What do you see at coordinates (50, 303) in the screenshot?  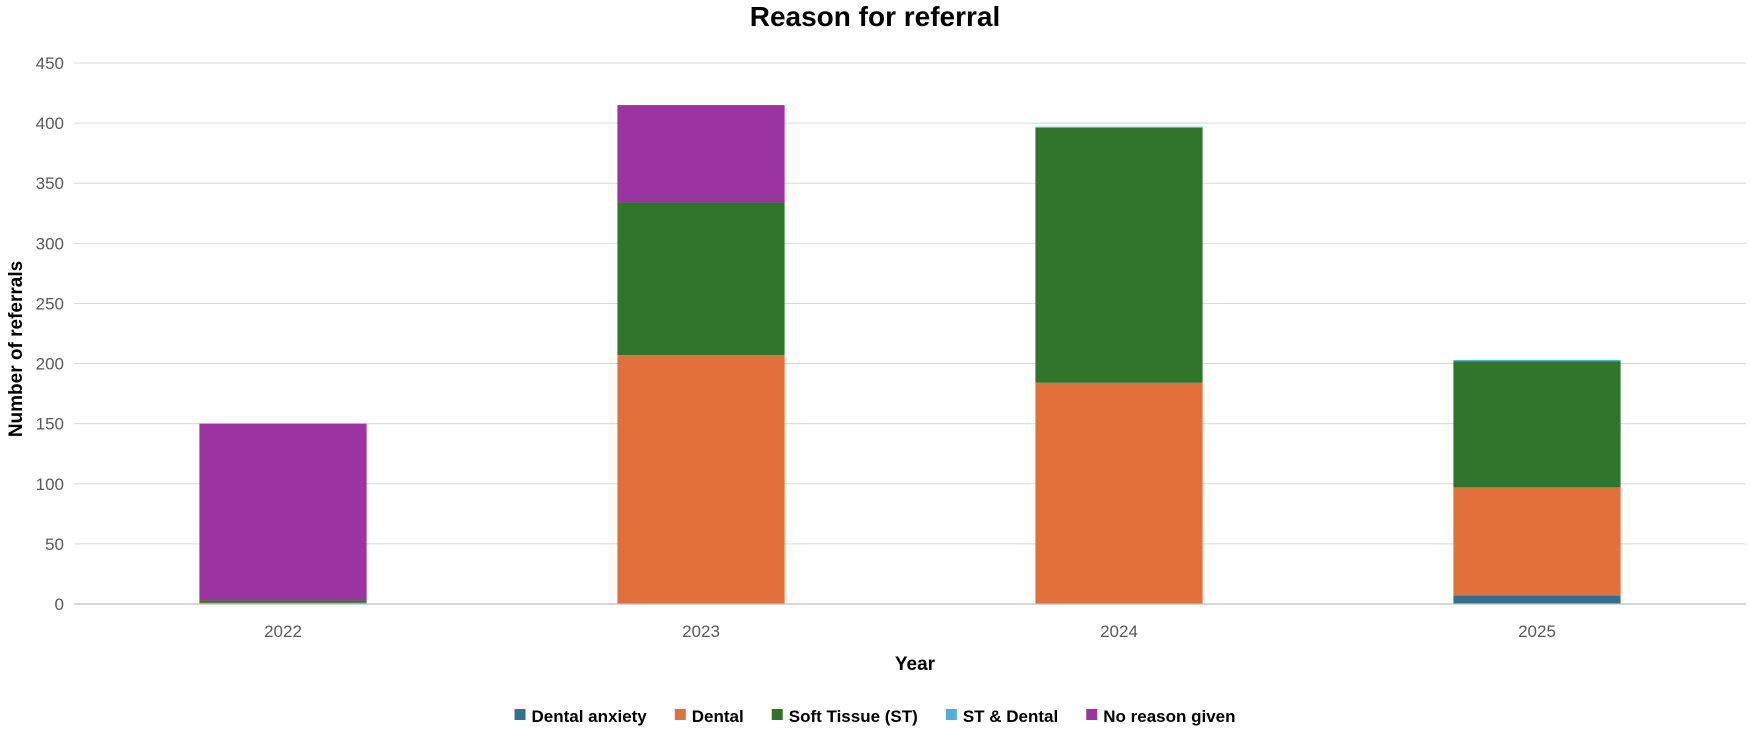 I see `y-tick-label: 250` at bounding box center [50, 303].